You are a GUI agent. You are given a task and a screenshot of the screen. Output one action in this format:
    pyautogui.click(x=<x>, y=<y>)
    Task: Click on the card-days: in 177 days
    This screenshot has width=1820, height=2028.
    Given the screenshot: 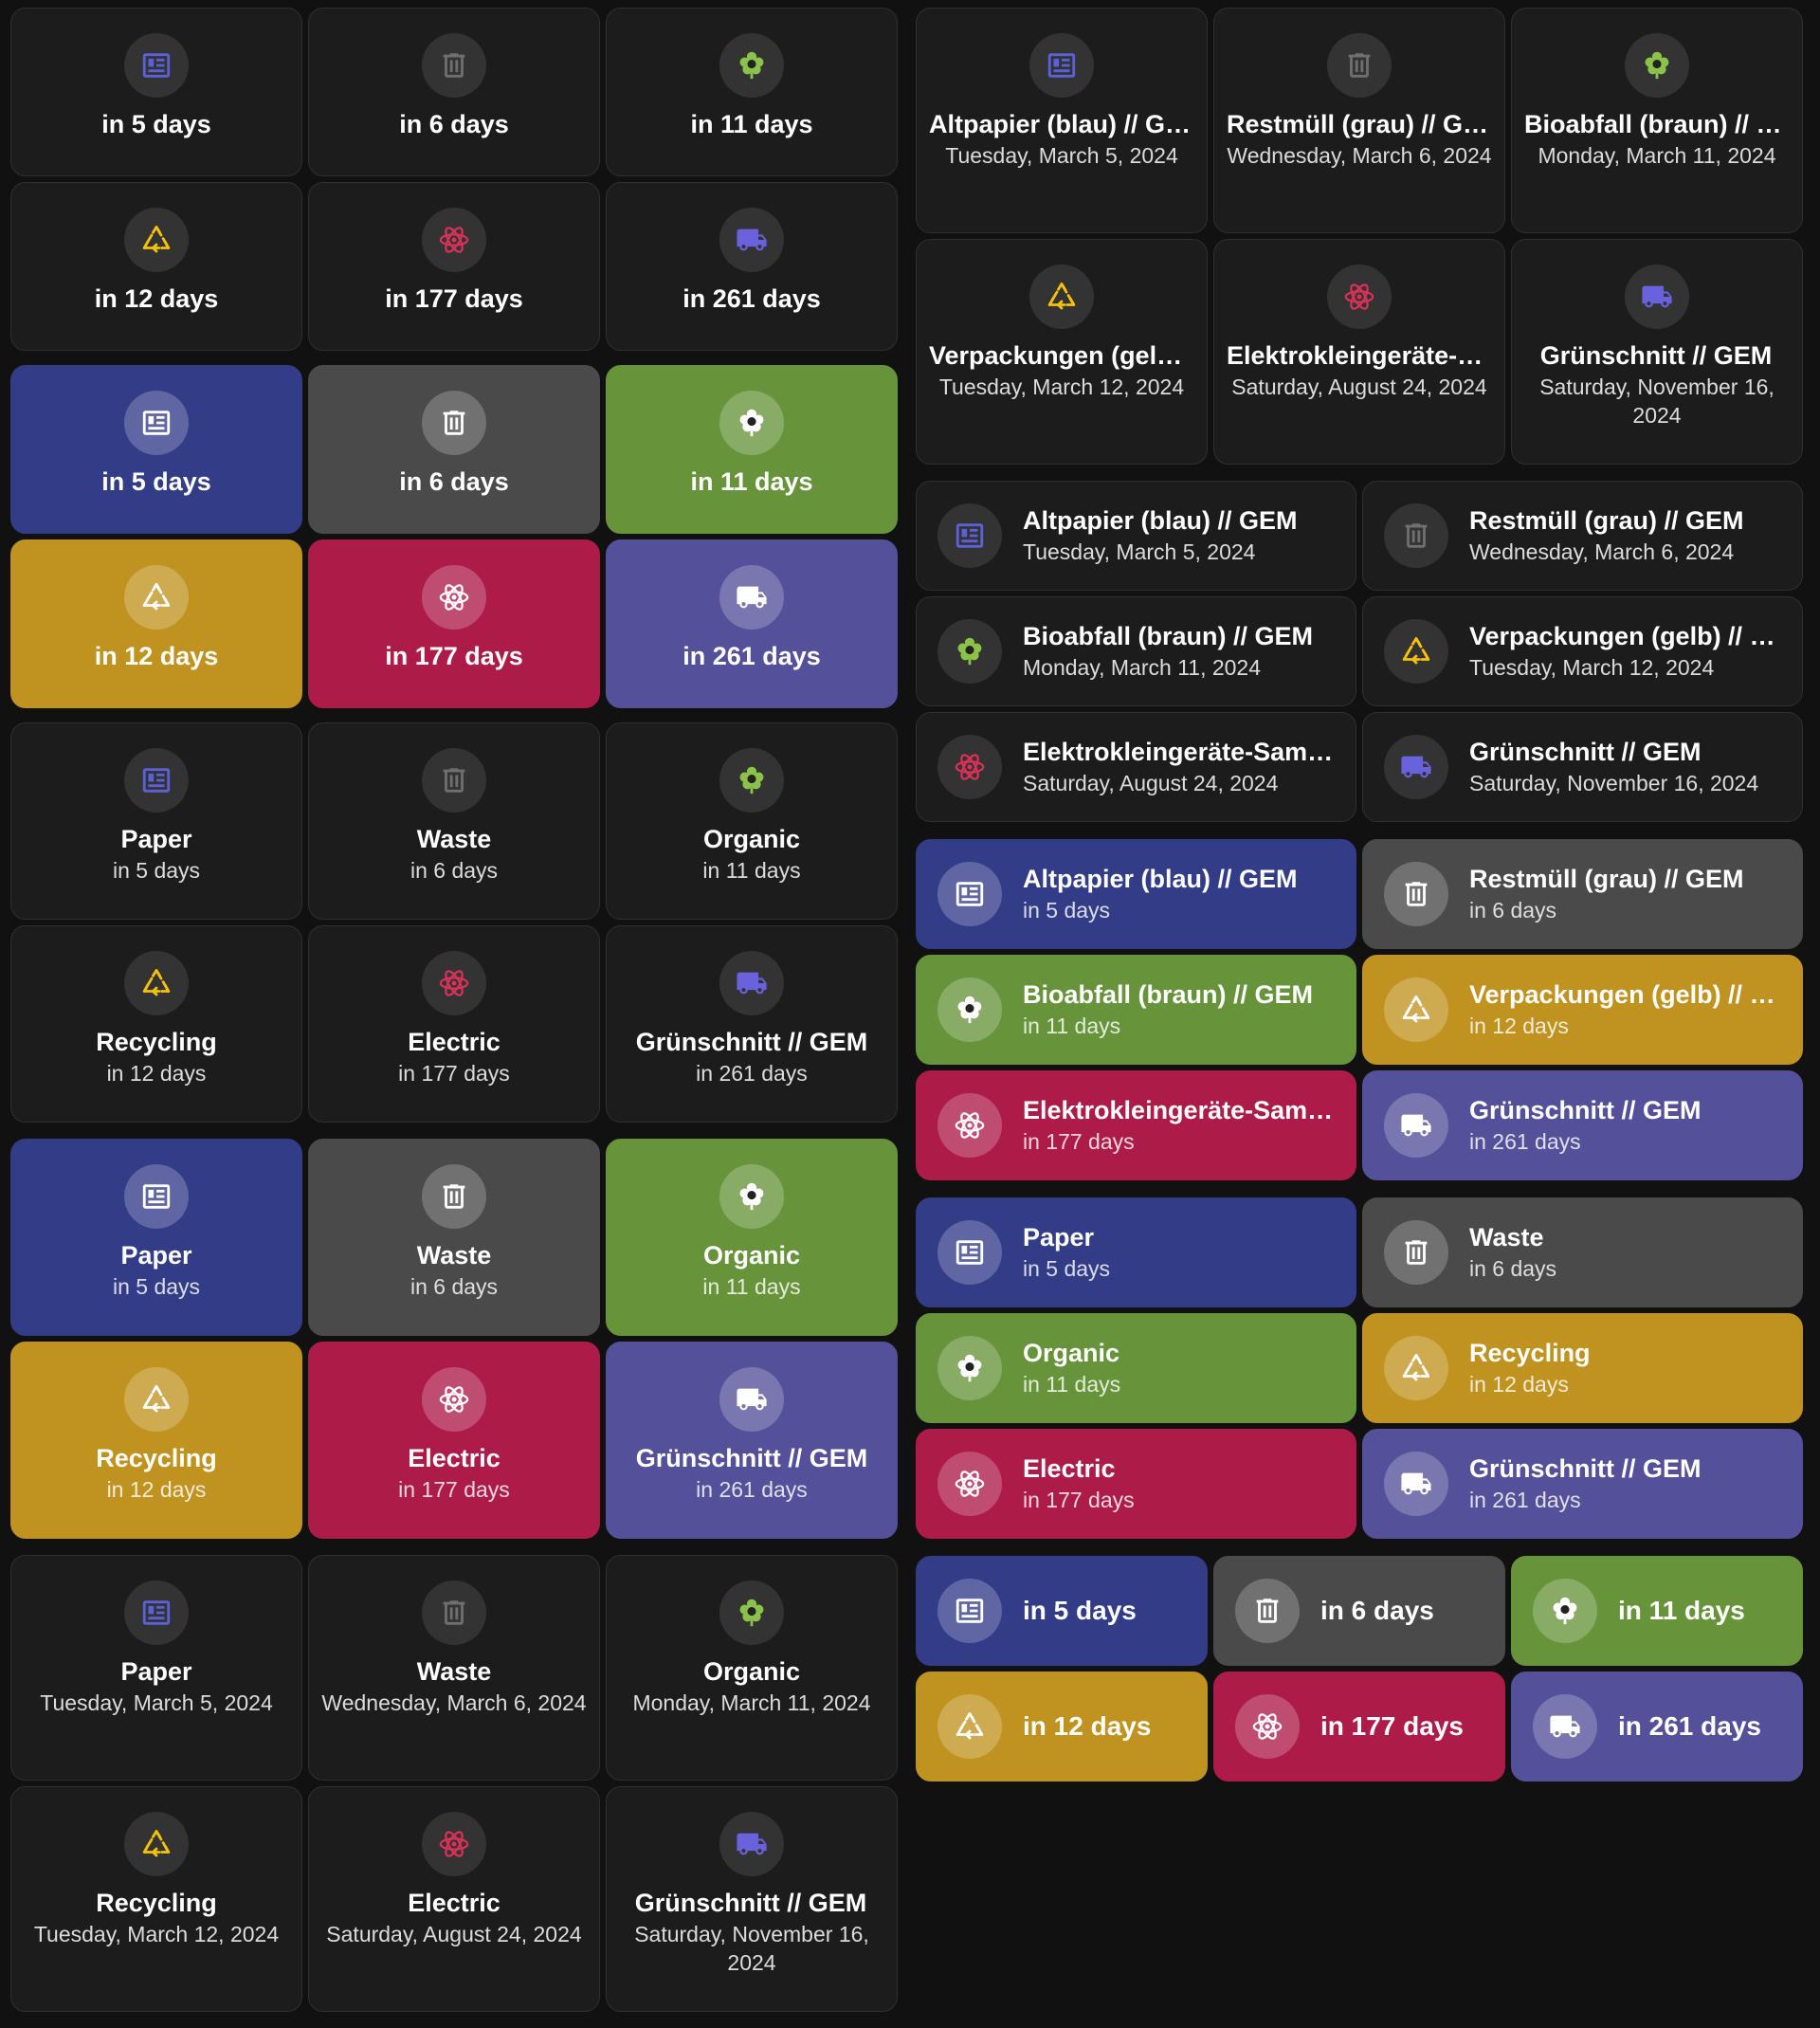 What is the action you would take?
    pyautogui.click(x=1392, y=1726)
    